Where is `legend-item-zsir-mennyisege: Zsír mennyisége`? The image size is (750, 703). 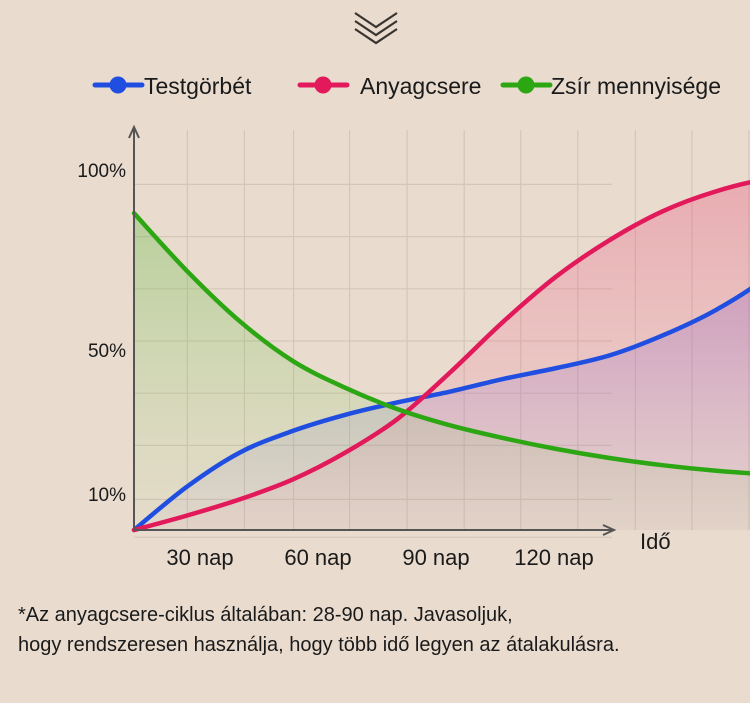
legend-item-zsir-mennyisege: Zsír mennyisége is located at coordinates (610, 86).